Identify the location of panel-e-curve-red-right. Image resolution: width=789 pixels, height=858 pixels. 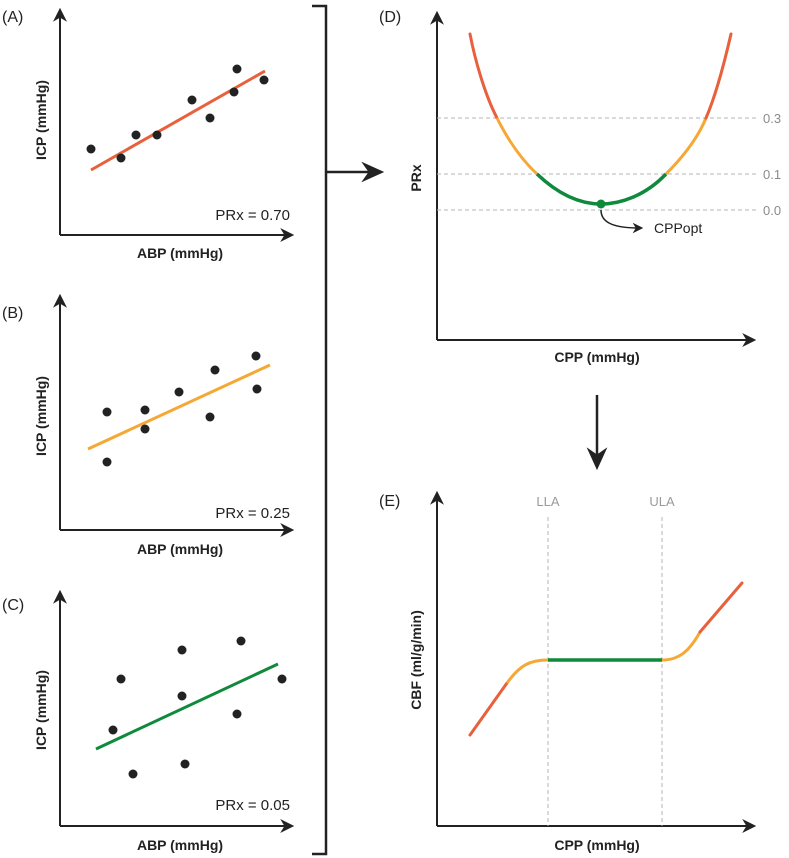
(721, 607).